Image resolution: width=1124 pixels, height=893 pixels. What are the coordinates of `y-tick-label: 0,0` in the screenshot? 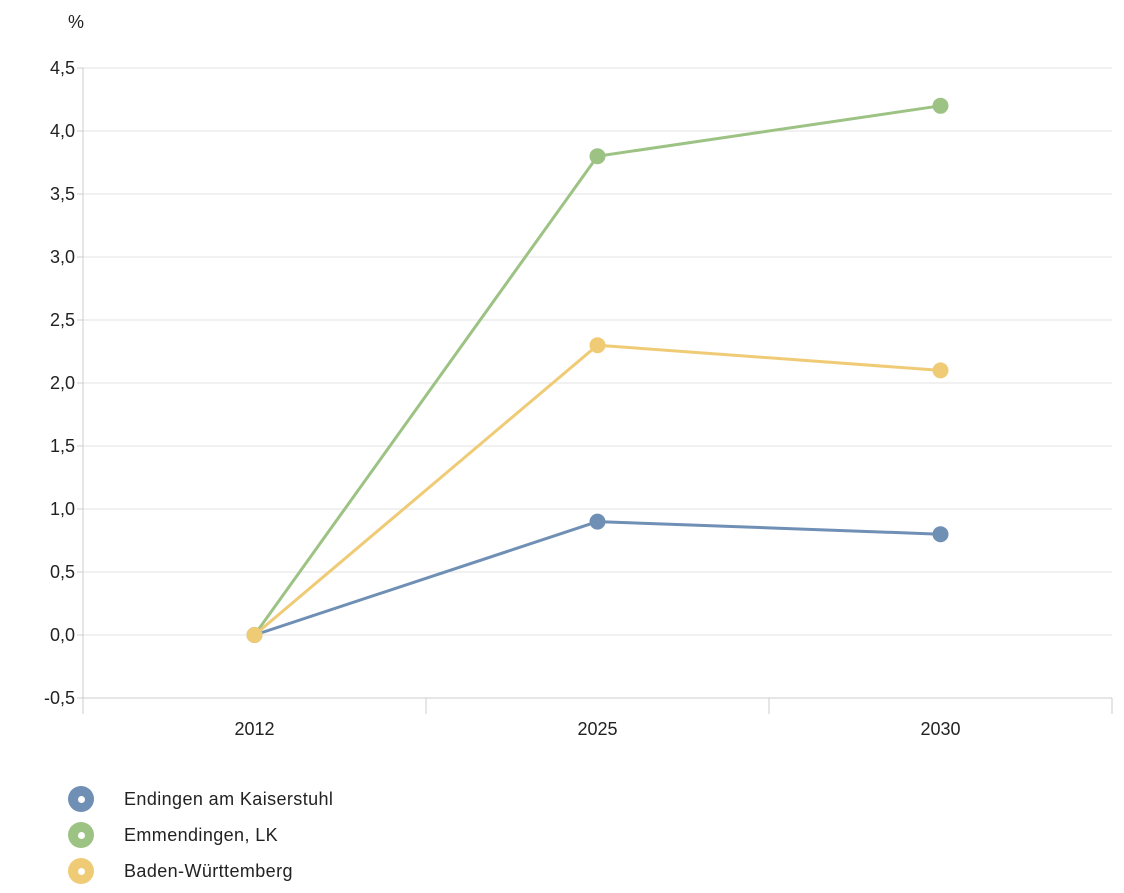 It's located at (62, 635).